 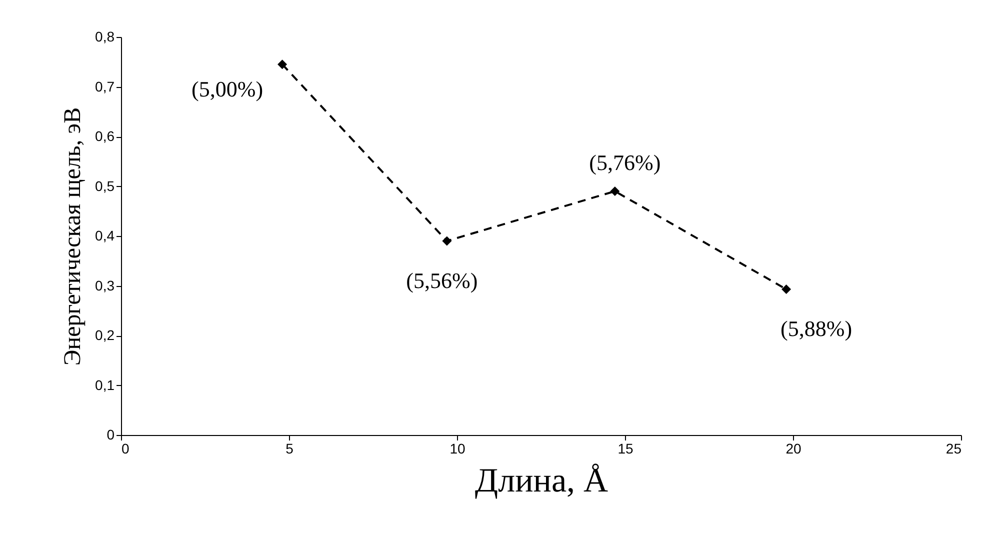 What do you see at coordinates (126, 448) in the screenshot?
I see `x-tick-label: 0` at bounding box center [126, 448].